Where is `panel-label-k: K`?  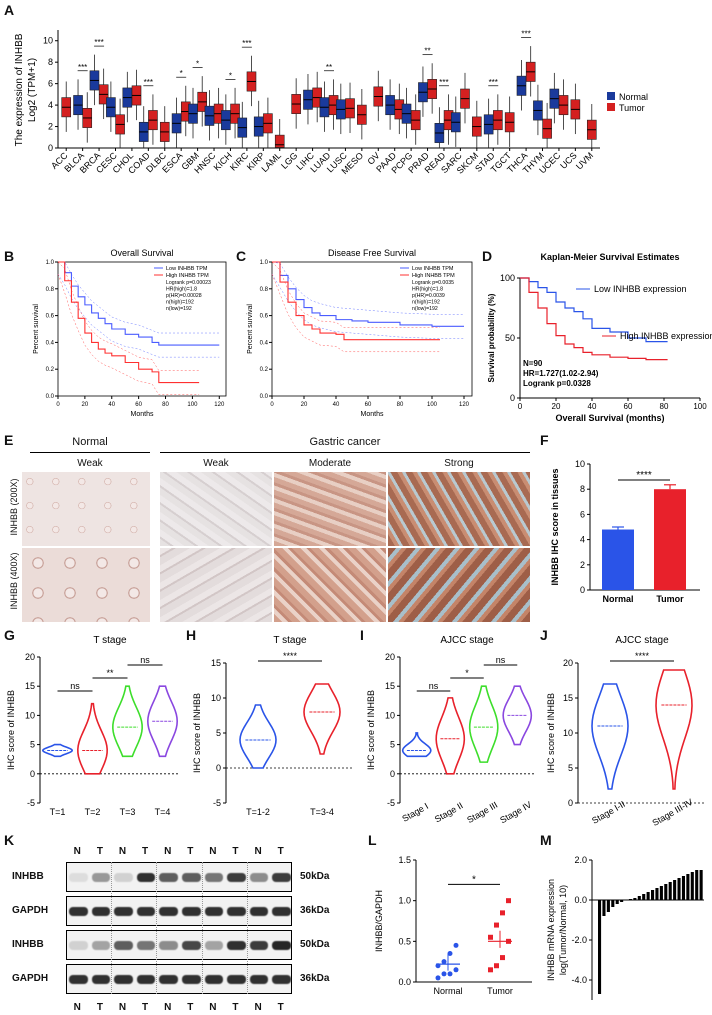 panel-label-k: K is located at coordinates (9, 840).